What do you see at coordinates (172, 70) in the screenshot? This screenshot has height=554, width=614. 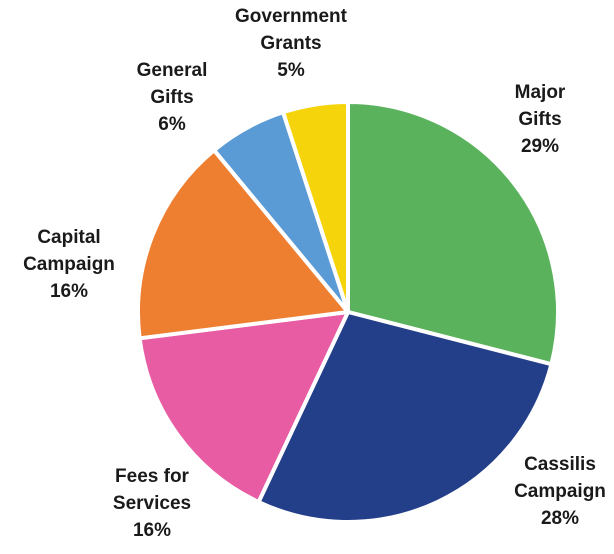 I see `slice-name-line-general-gifts: General` at bounding box center [172, 70].